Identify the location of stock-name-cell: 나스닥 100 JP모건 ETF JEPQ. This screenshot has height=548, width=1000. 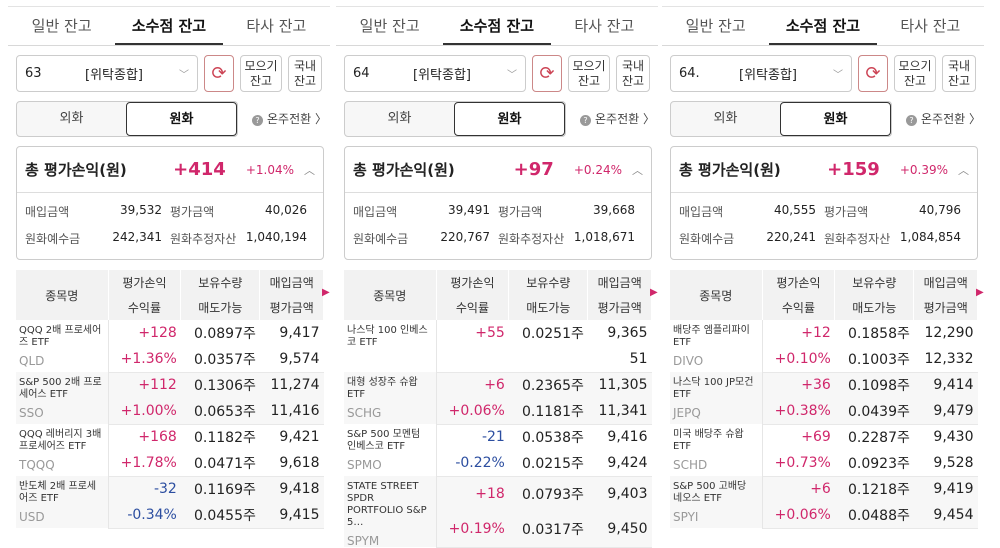
(716, 398).